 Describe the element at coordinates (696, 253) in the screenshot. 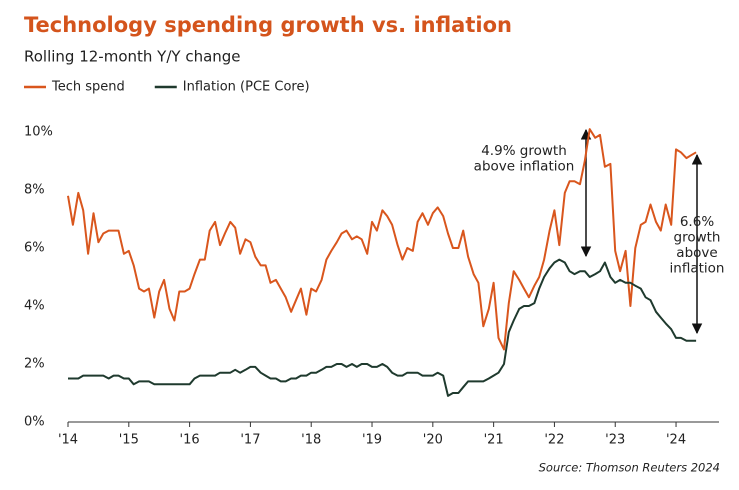

I see `annotation: above` at that location.